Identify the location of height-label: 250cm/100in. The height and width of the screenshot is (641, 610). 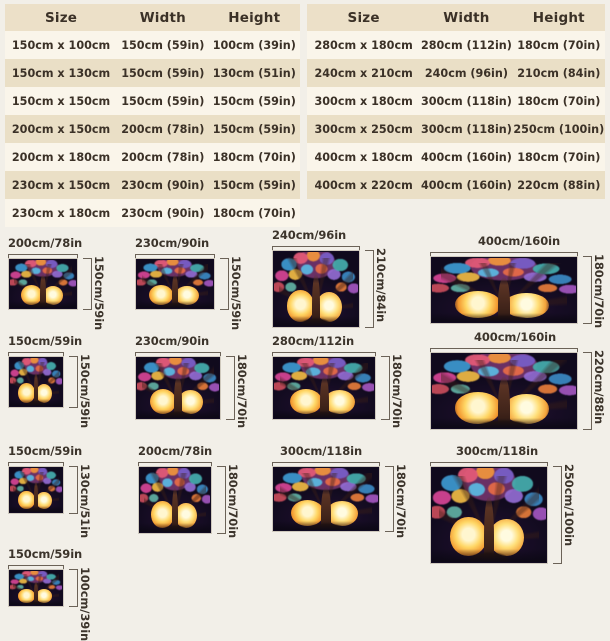
(569, 505).